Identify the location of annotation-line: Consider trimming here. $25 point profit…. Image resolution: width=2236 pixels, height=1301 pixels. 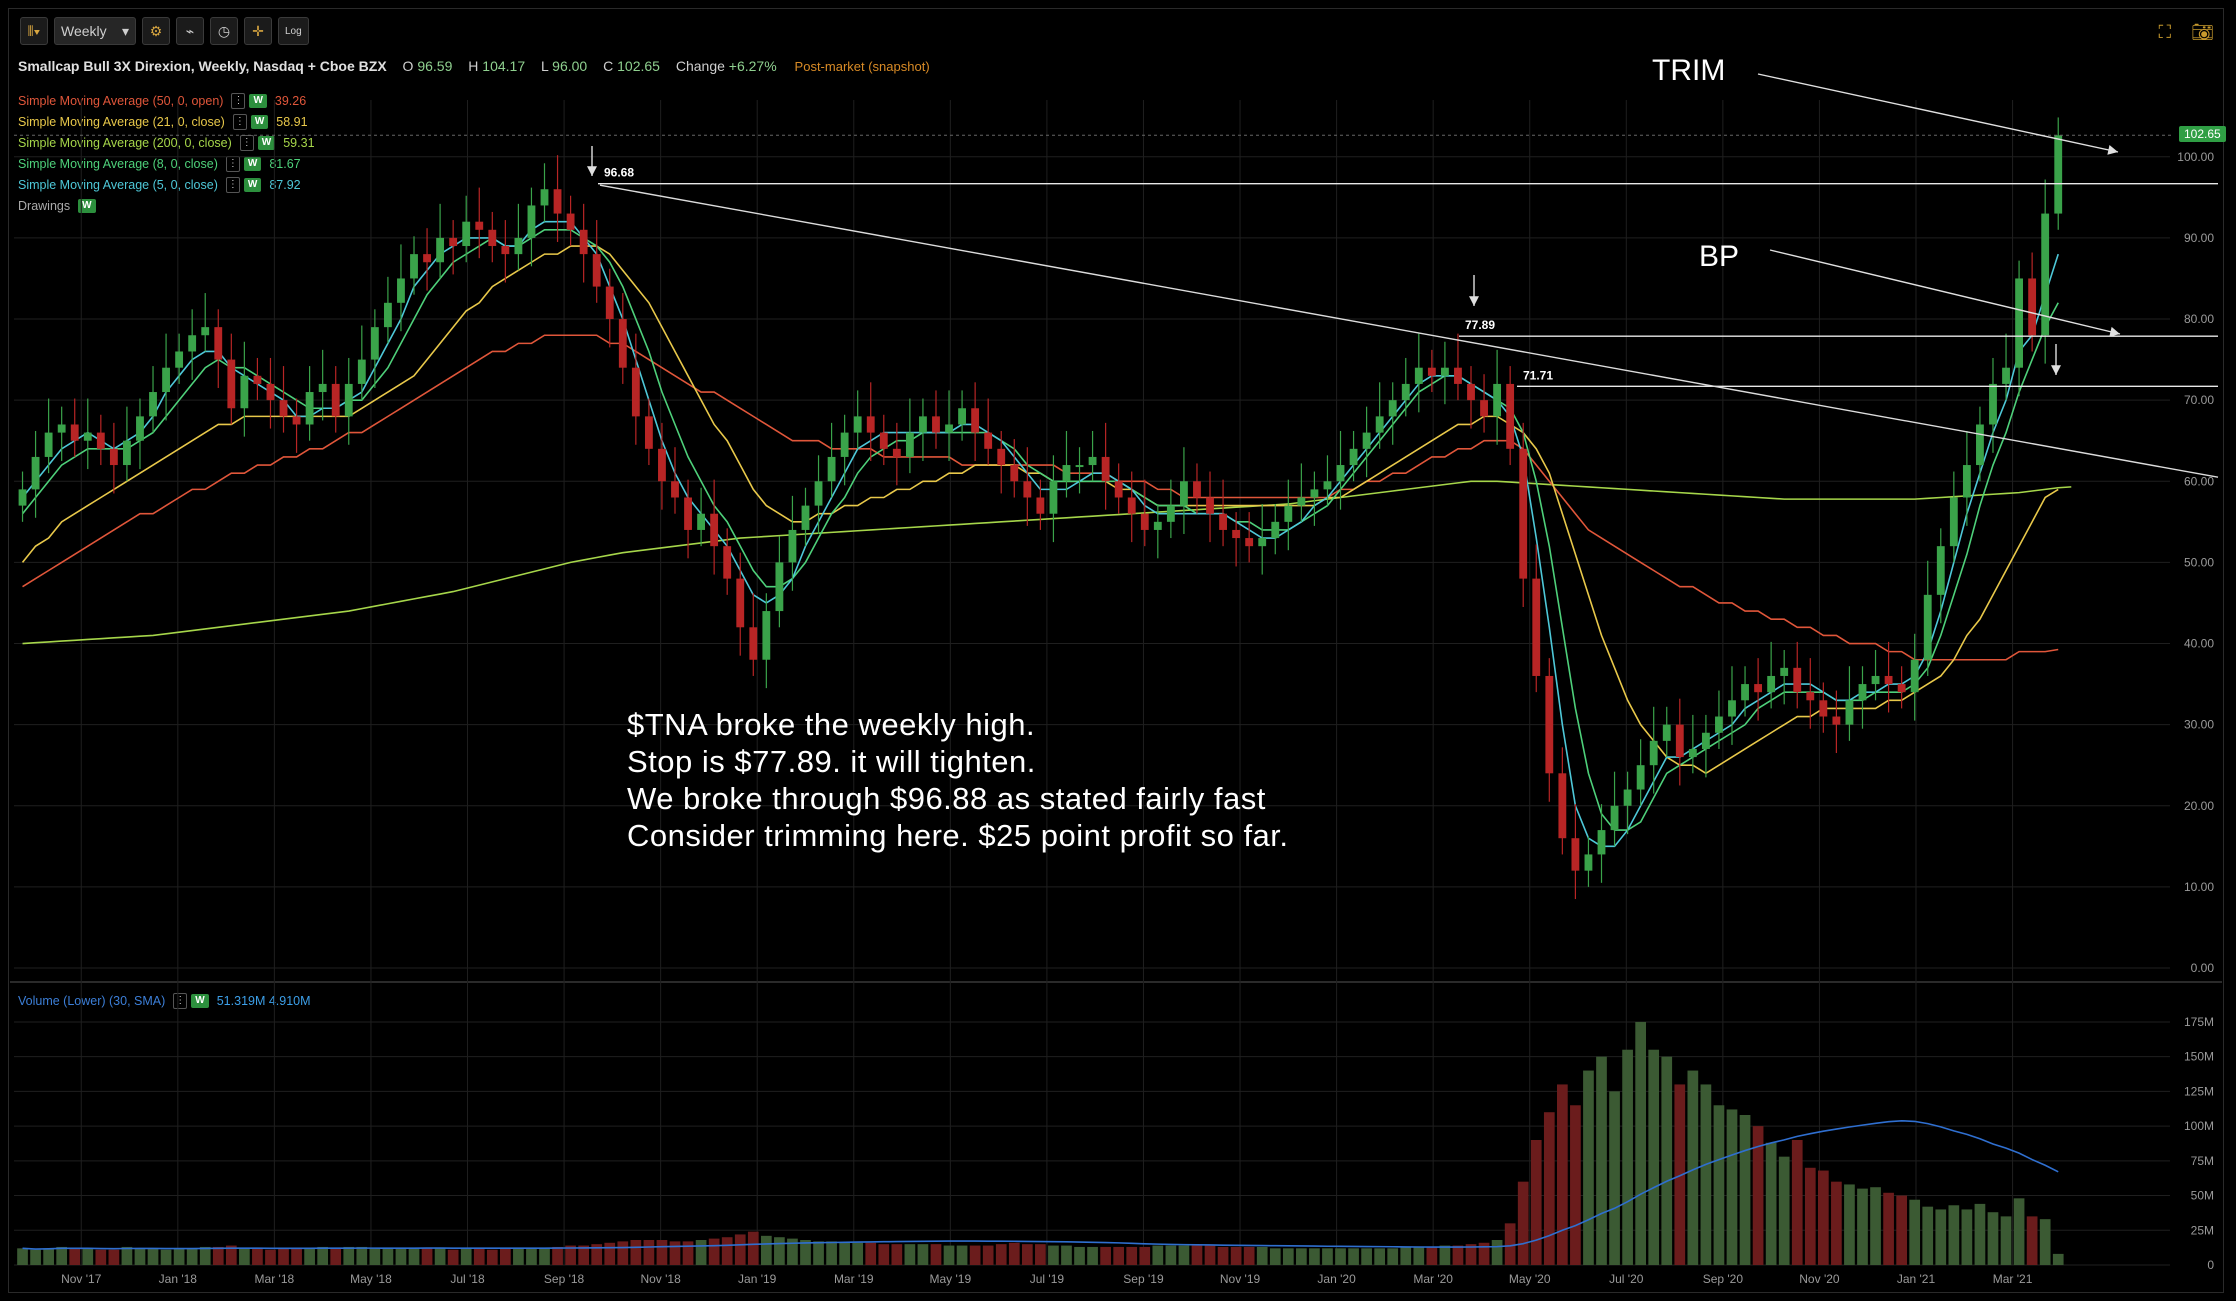
(958, 835).